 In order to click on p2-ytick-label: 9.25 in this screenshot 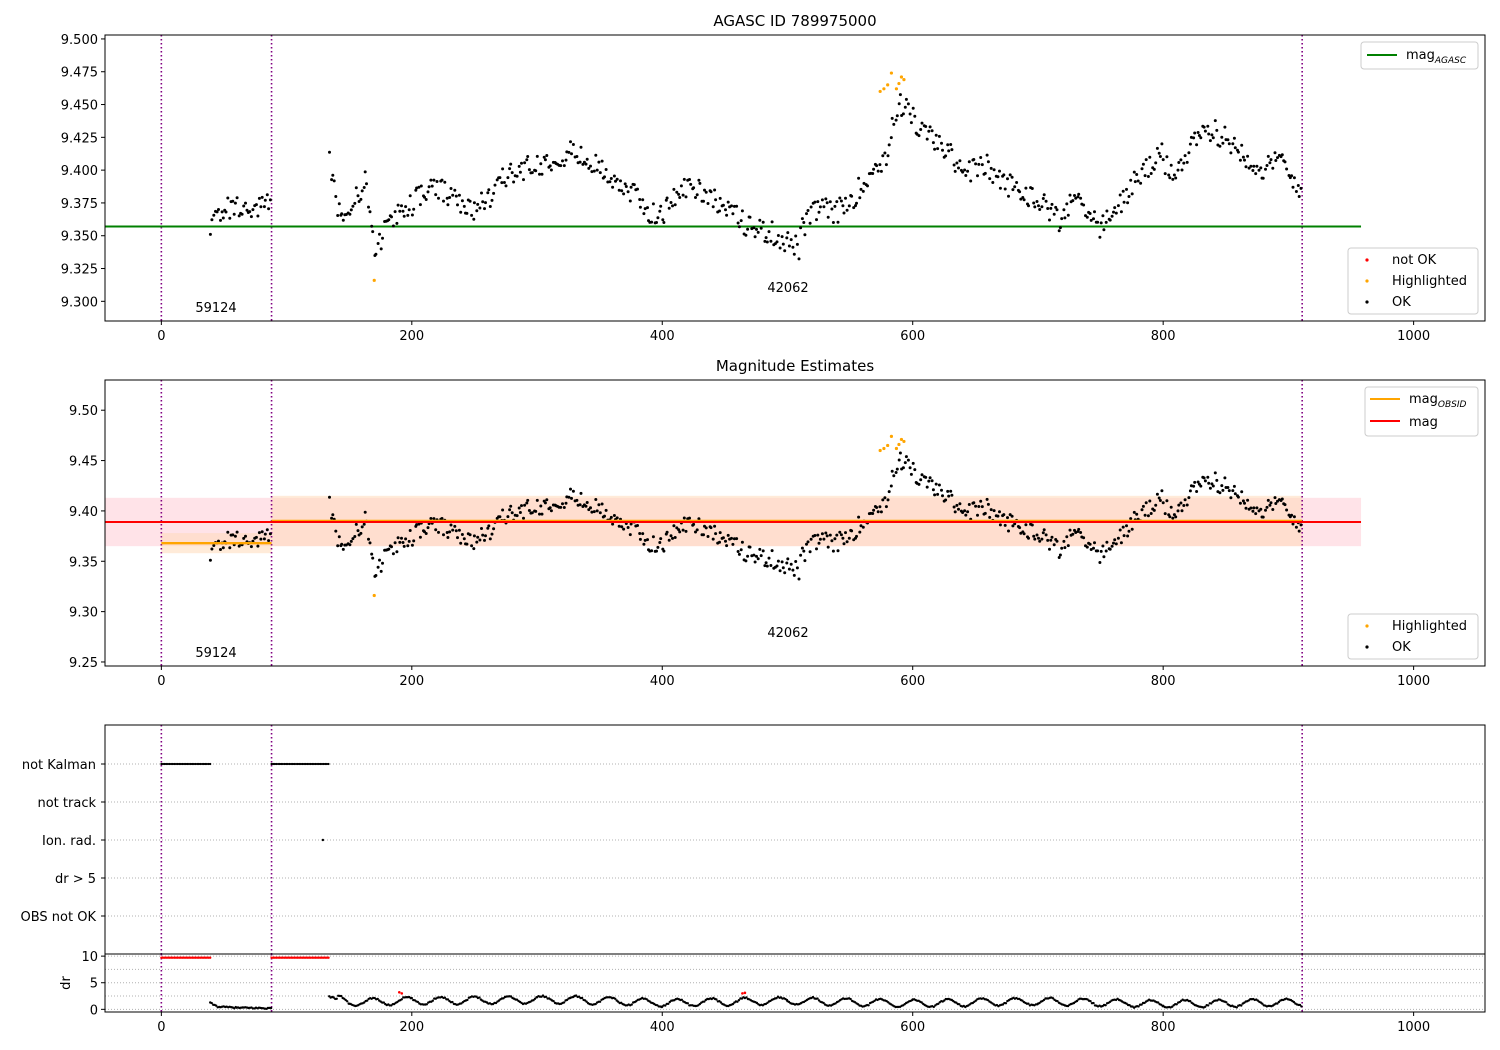, I will do `click(83, 663)`.